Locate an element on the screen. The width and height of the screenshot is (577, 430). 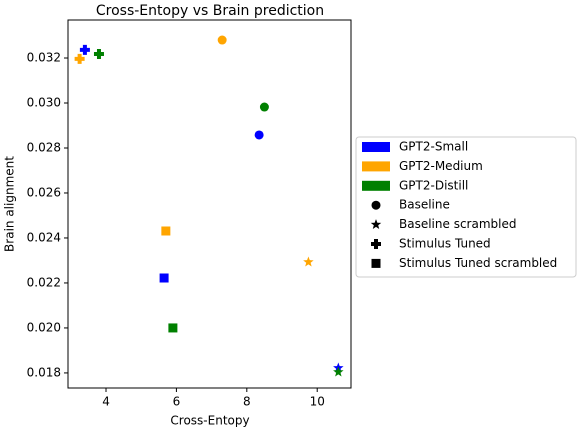
x-tick-label: 4 is located at coordinates (106, 402).